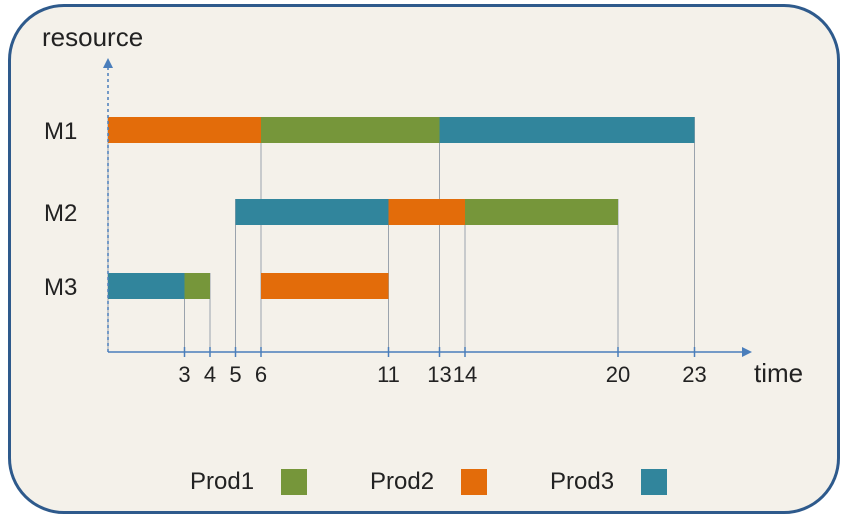 The image size is (850, 523). Describe the element at coordinates (325, 286) in the screenshot. I see `gantt-bar-m3-prod2` at that location.